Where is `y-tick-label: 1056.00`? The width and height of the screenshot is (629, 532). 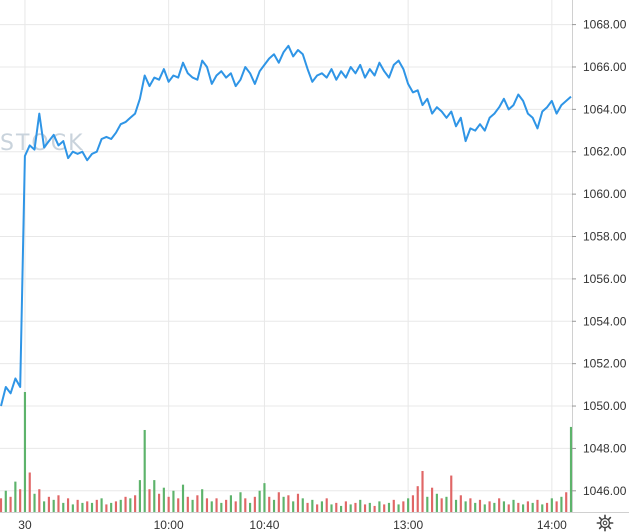 y-tick-label: 1056.00 is located at coordinates (605, 279).